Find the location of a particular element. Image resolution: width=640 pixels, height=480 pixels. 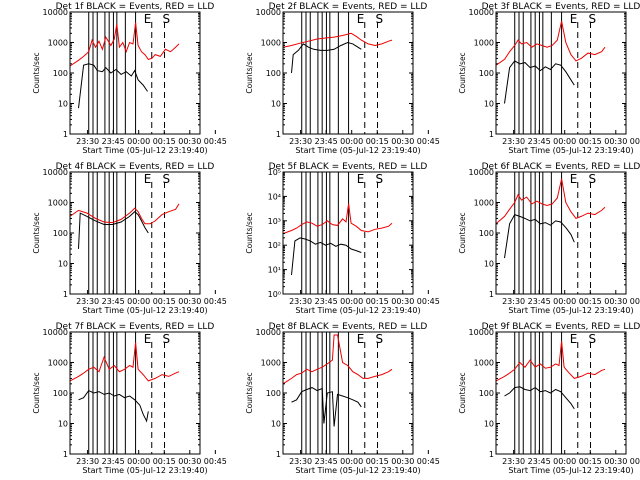

y-tick-label: 10² is located at coordinates (274, 245).